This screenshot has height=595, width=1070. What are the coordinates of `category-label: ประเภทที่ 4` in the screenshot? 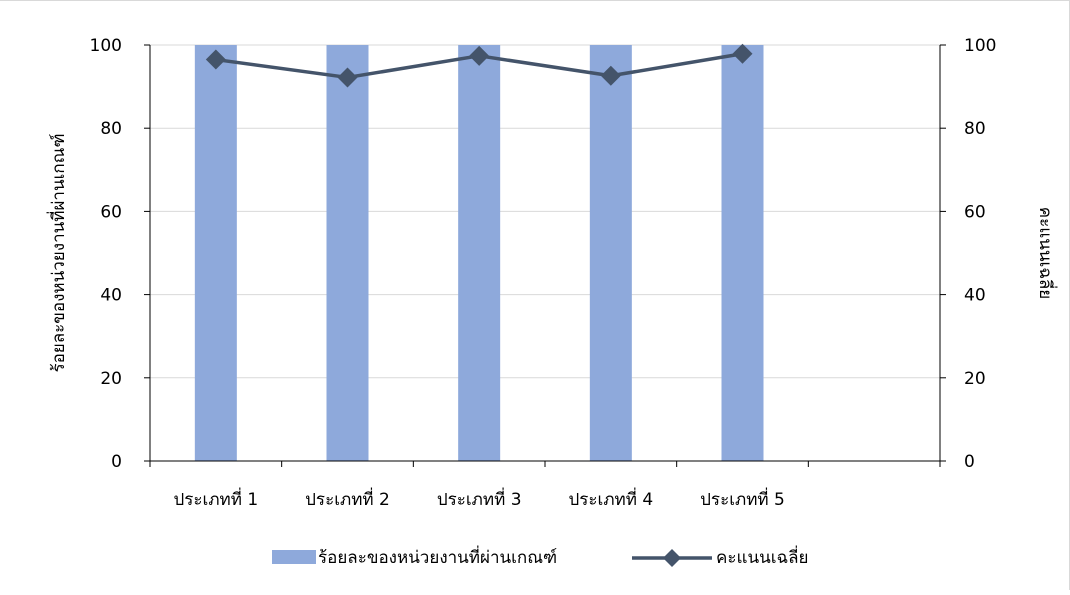 It's located at (610, 498).